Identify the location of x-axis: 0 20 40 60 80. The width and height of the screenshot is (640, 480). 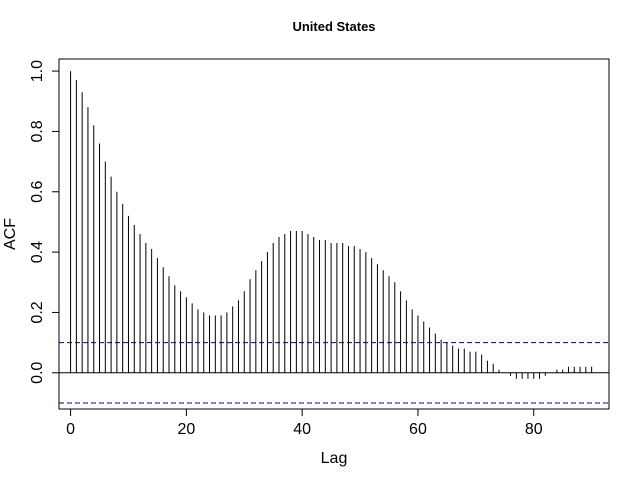
(304, 423).